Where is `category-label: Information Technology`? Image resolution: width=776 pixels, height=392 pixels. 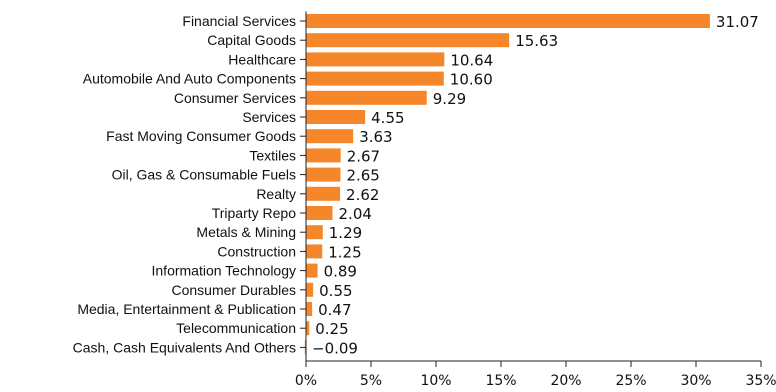 category-label: Information Technology is located at coordinates (224, 271).